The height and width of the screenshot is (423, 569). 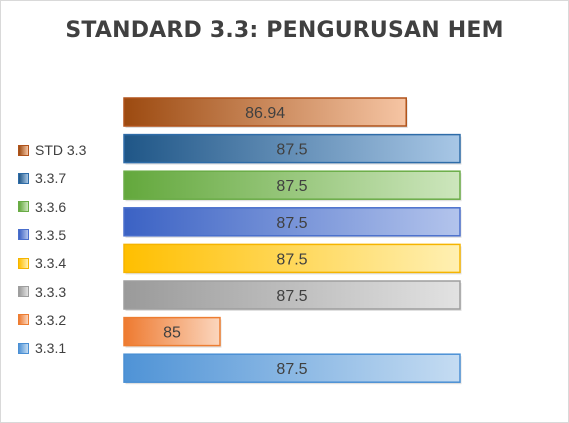 I want to click on data-label: 86.94, so click(x=265, y=113).